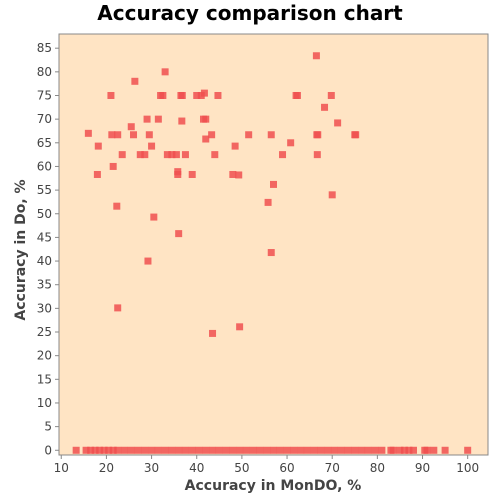 This screenshot has width=500, height=500. What do you see at coordinates (273, 486) in the screenshot?
I see `x-axis-label: Accuracy in MonDO, %` at bounding box center [273, 486].